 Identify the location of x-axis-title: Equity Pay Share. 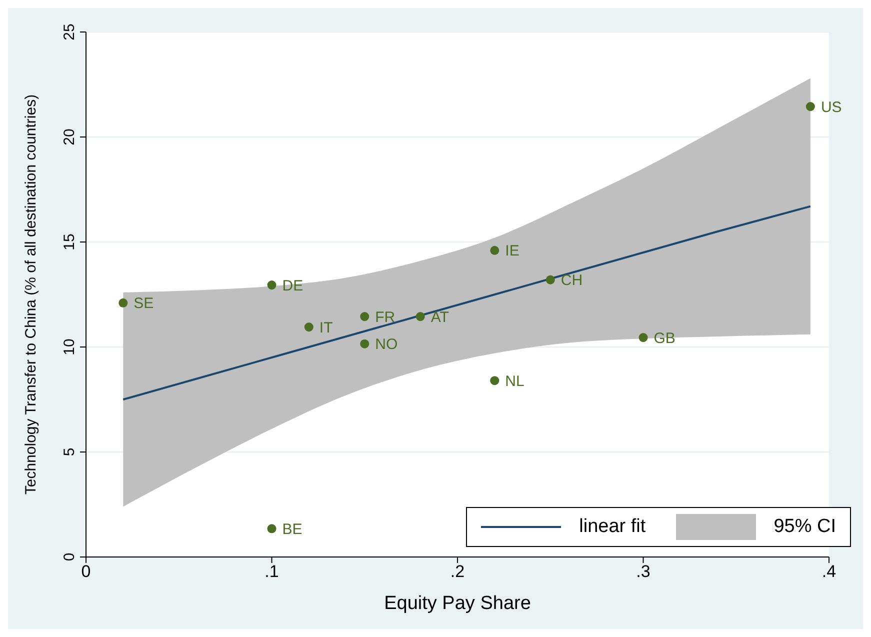
(457, 603).